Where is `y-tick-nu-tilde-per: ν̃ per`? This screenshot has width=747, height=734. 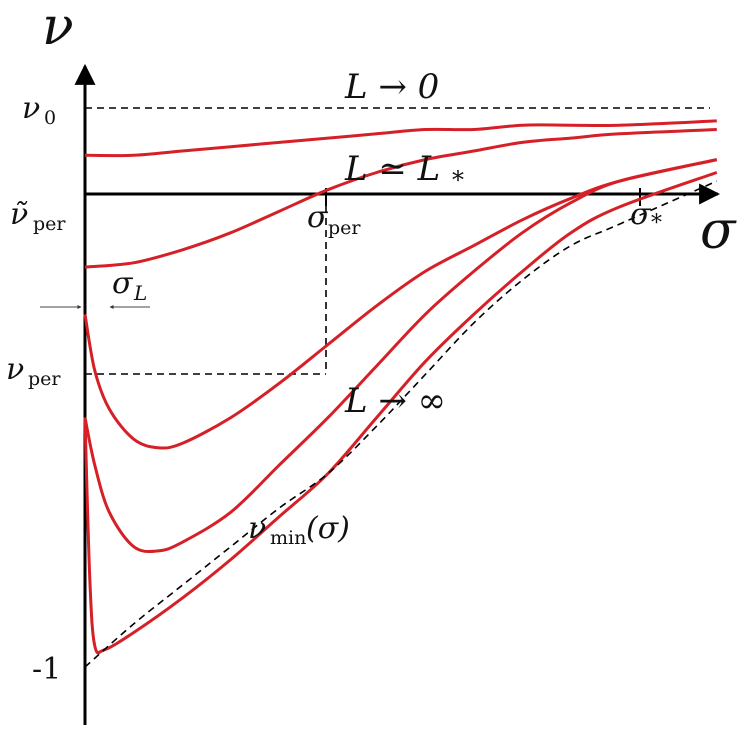 y-tick-nu-tilde-per: ν̃ per is located at coordinates (38, 216).